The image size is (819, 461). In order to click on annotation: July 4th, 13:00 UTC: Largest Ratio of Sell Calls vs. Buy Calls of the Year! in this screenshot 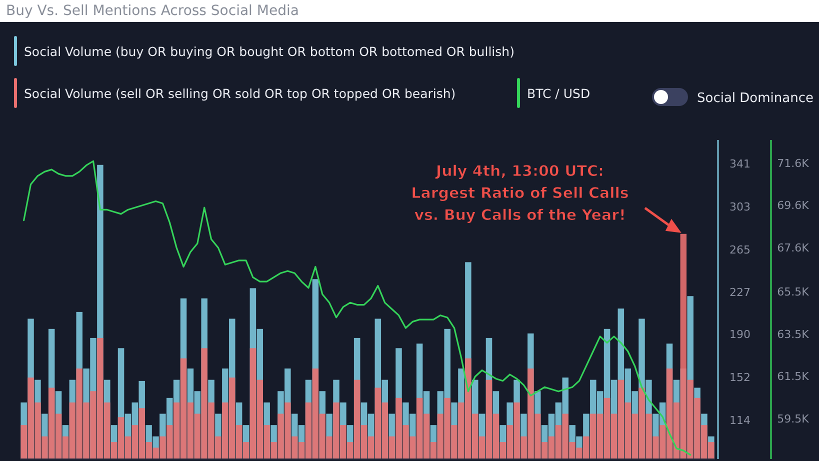, I will do `click(520, 193)`.